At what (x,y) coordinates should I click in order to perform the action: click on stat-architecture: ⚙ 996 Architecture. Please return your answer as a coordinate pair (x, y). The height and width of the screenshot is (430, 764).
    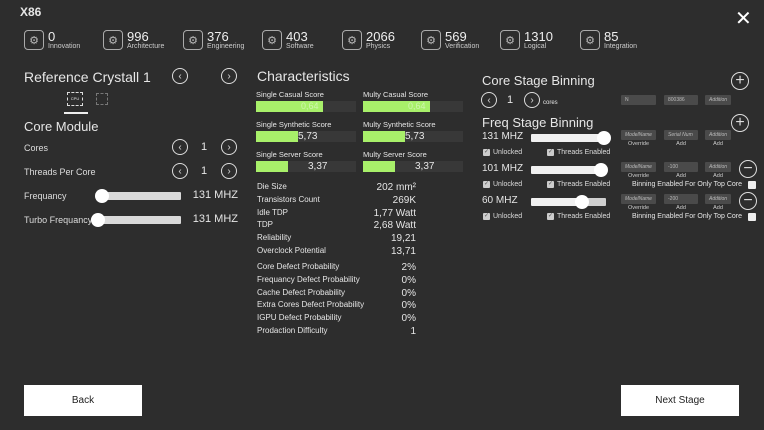
    Looking at the image, I should click on (133, 40).